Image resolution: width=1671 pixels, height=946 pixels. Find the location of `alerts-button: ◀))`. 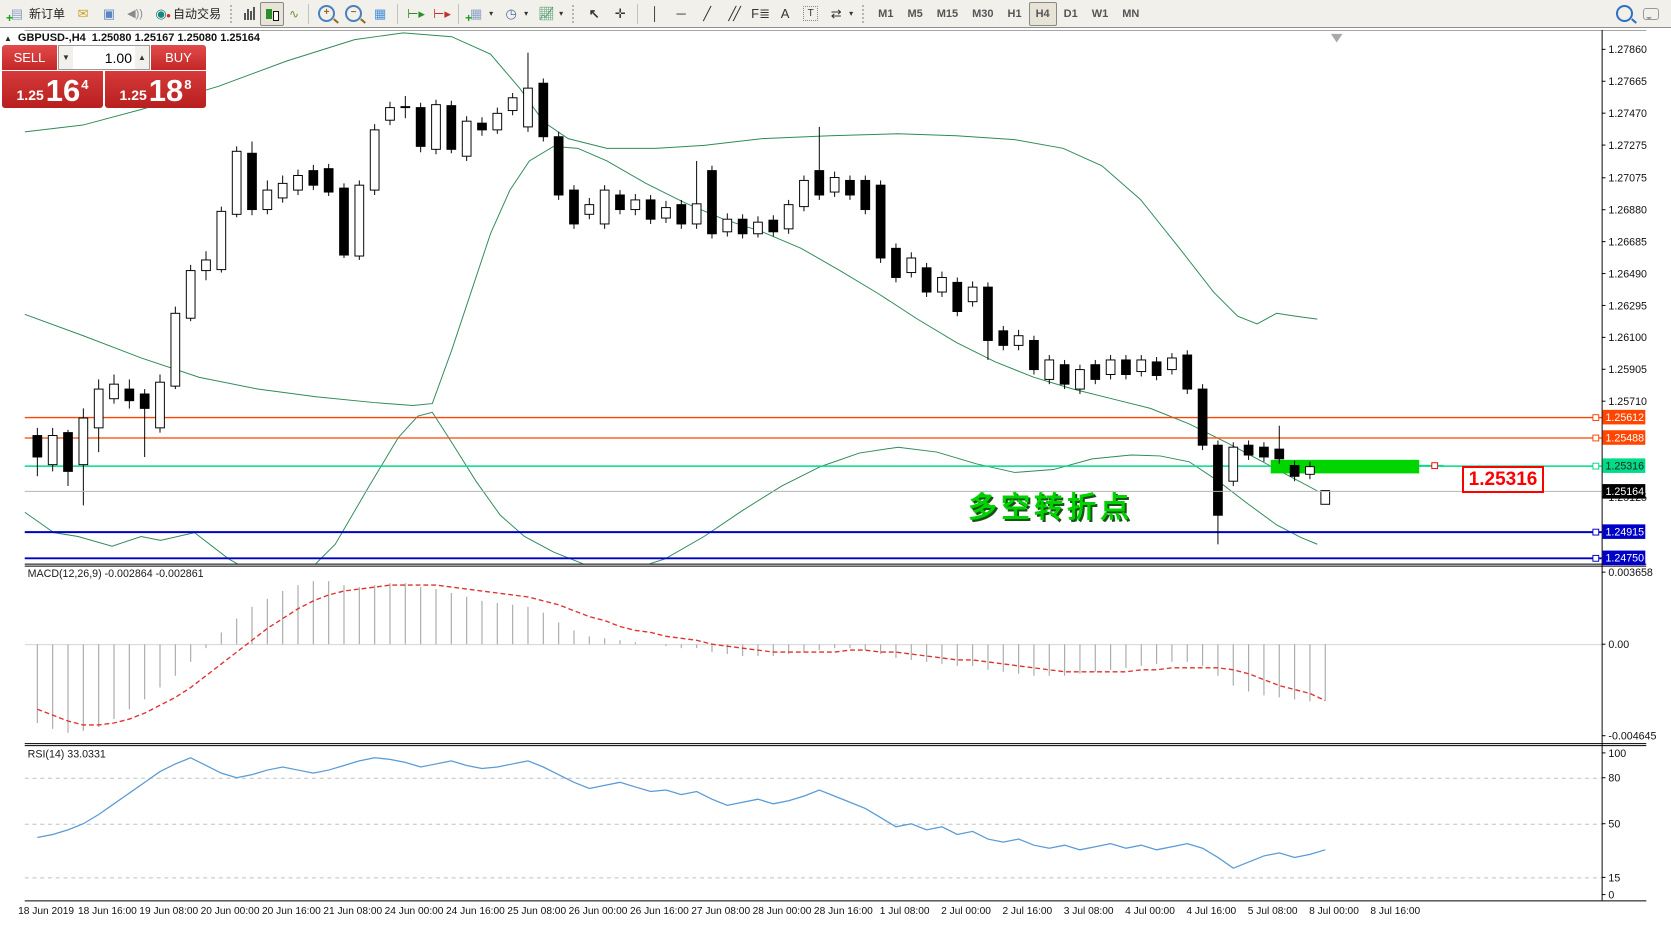

alerts-button: ◀)) is located at coordinates (135, 14).